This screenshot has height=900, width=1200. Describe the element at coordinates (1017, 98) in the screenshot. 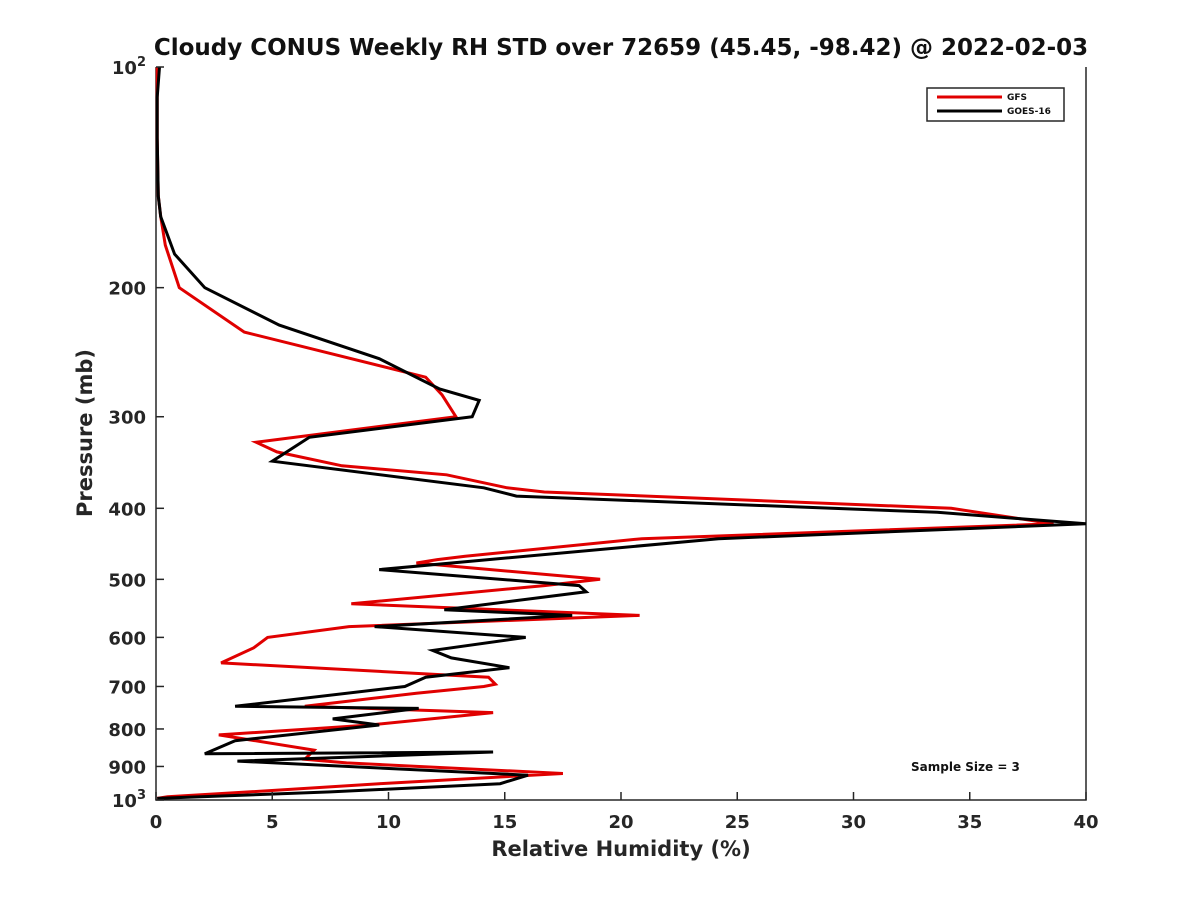

I see `legend-label: GFS` at that location.